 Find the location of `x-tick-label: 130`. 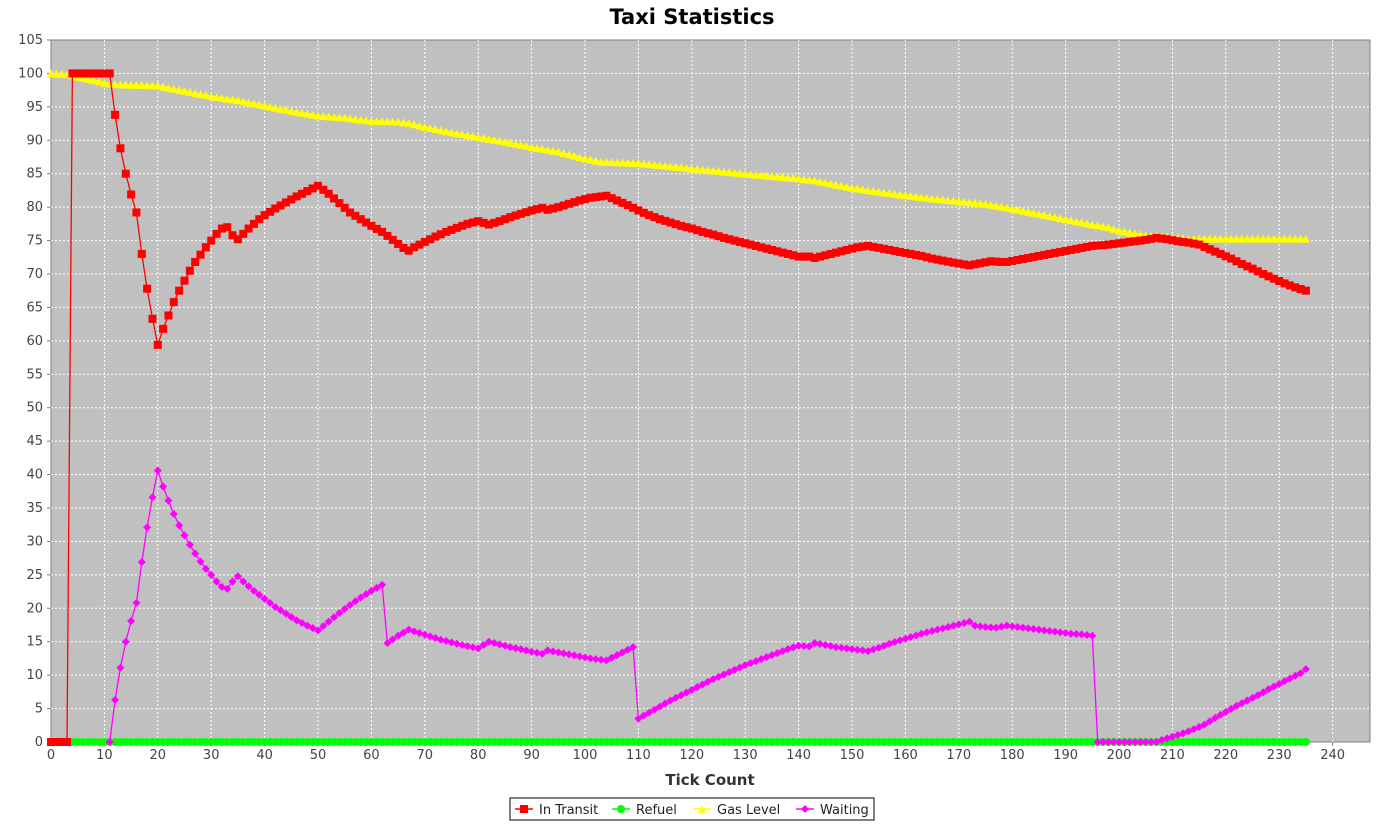

x-tick-label: 130 is located at coordinates (745, 755).